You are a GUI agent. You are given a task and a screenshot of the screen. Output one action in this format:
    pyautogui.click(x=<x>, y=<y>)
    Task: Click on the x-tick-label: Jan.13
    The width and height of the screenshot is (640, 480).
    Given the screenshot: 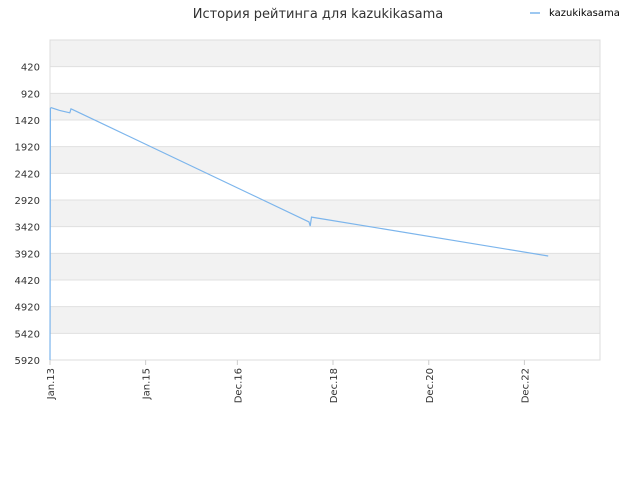 What is the action you would take?
    pyautogui.click(x=51, y=384)
    